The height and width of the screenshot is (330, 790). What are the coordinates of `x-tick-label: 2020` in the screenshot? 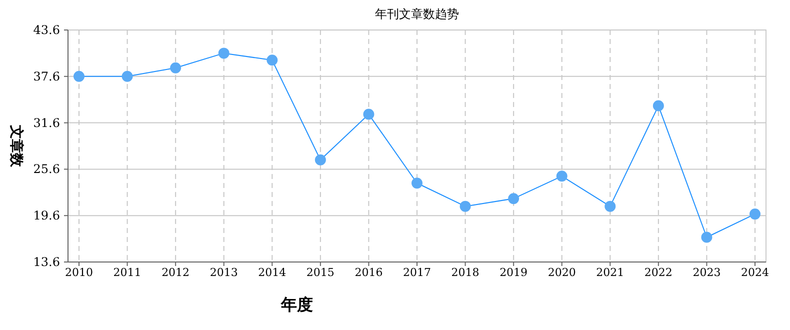 It's located at (562, 272).